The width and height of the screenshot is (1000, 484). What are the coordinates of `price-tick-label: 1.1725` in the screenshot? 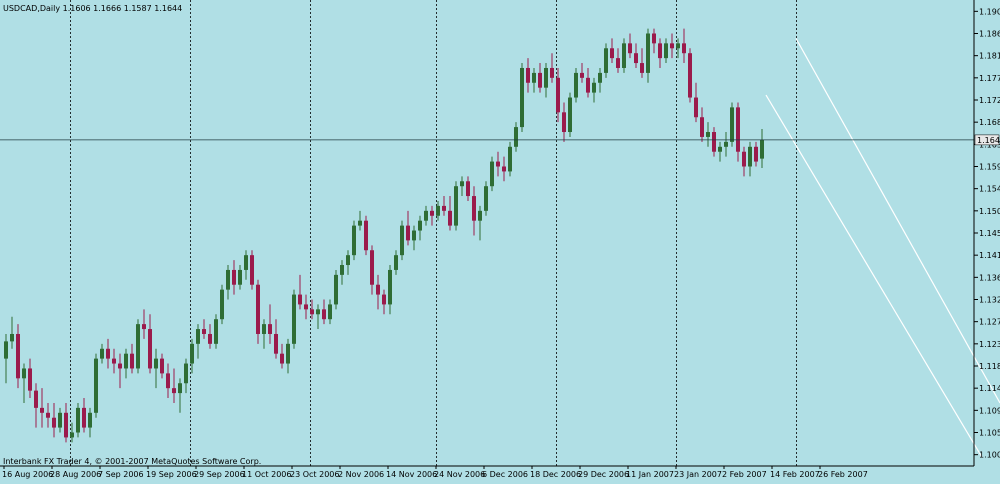 It's located at (989, 100).